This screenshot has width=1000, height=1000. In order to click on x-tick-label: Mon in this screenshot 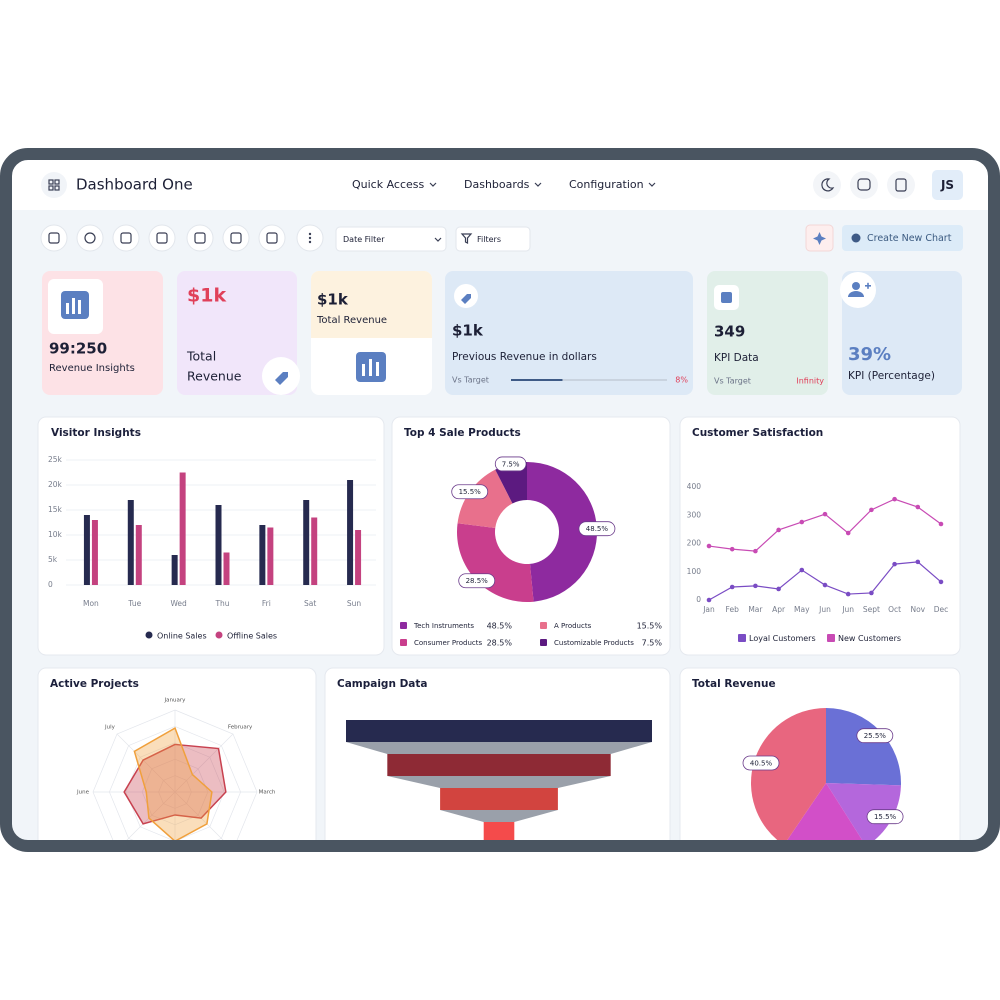, I will do `click(91, 603)`.